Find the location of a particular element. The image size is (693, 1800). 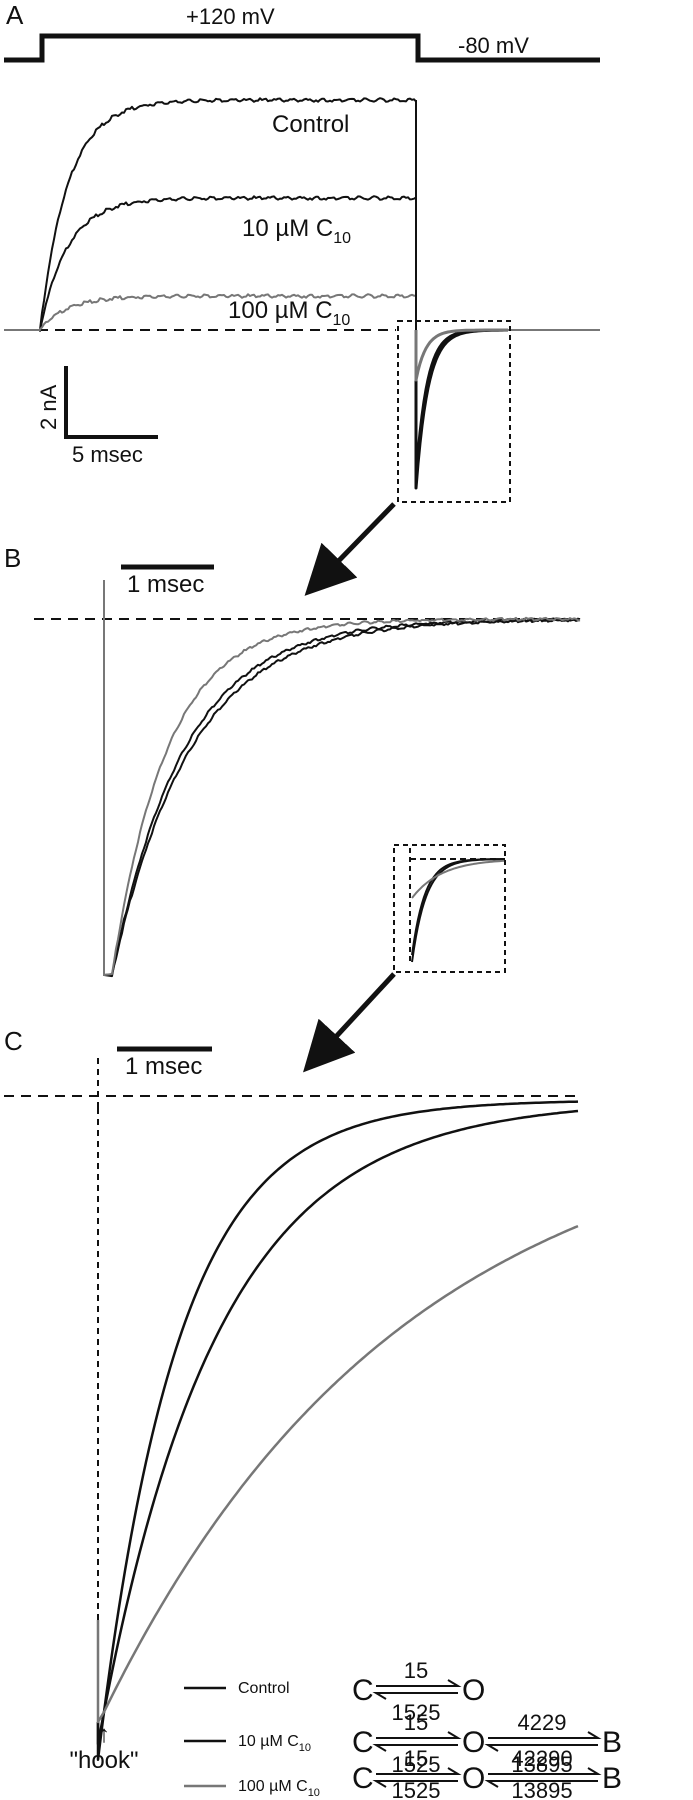

scheme-2-unblock-arrow is located at coordinates (541, 1748).